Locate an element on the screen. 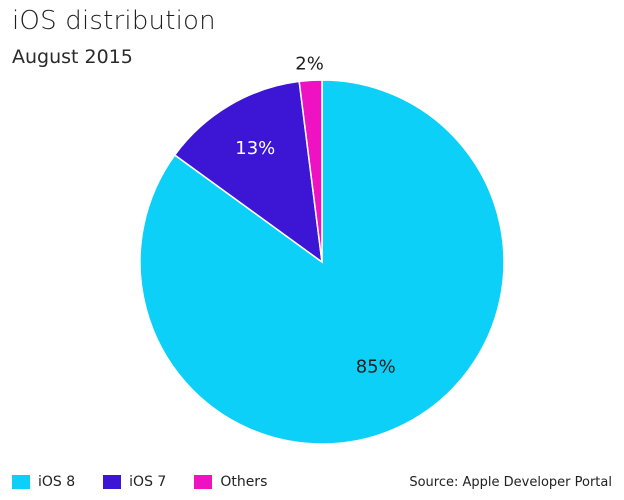 The height and width of the screenshot is (500, 624). legend-item-others: Others is located at coordinates (230, 482).